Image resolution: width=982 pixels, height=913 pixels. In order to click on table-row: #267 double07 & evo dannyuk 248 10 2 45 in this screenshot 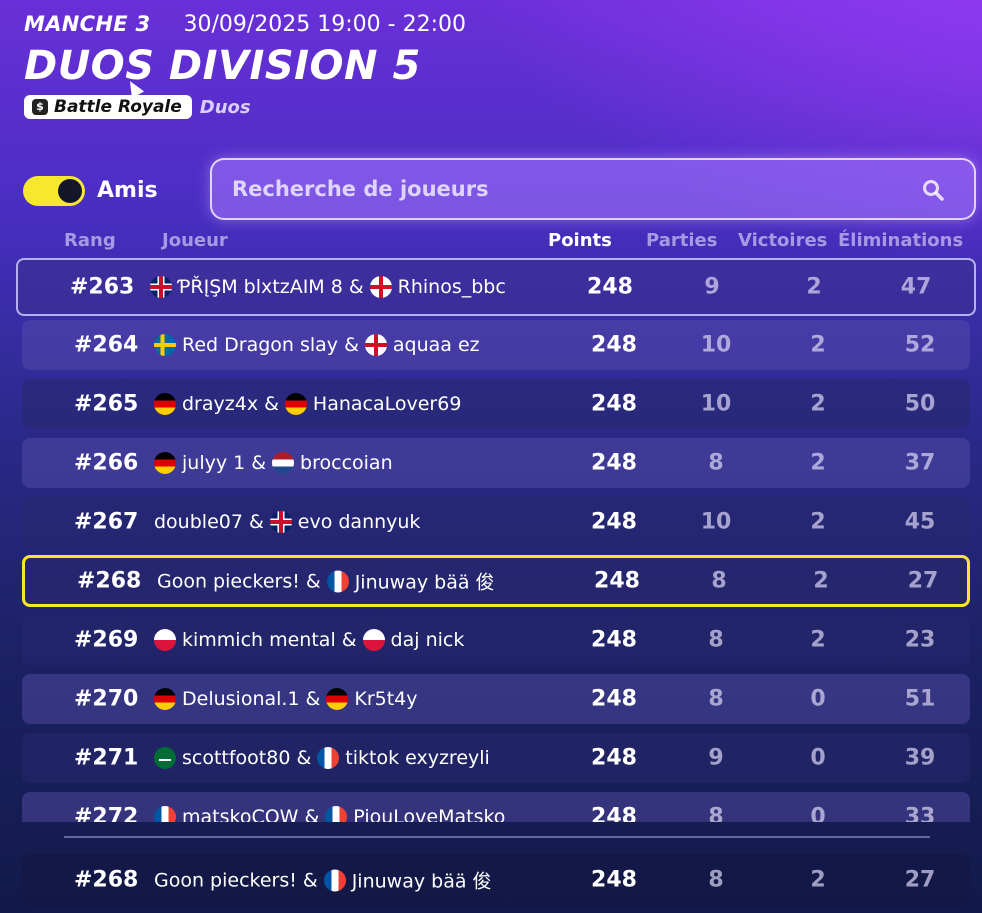, I will do `click(496, 522)`.